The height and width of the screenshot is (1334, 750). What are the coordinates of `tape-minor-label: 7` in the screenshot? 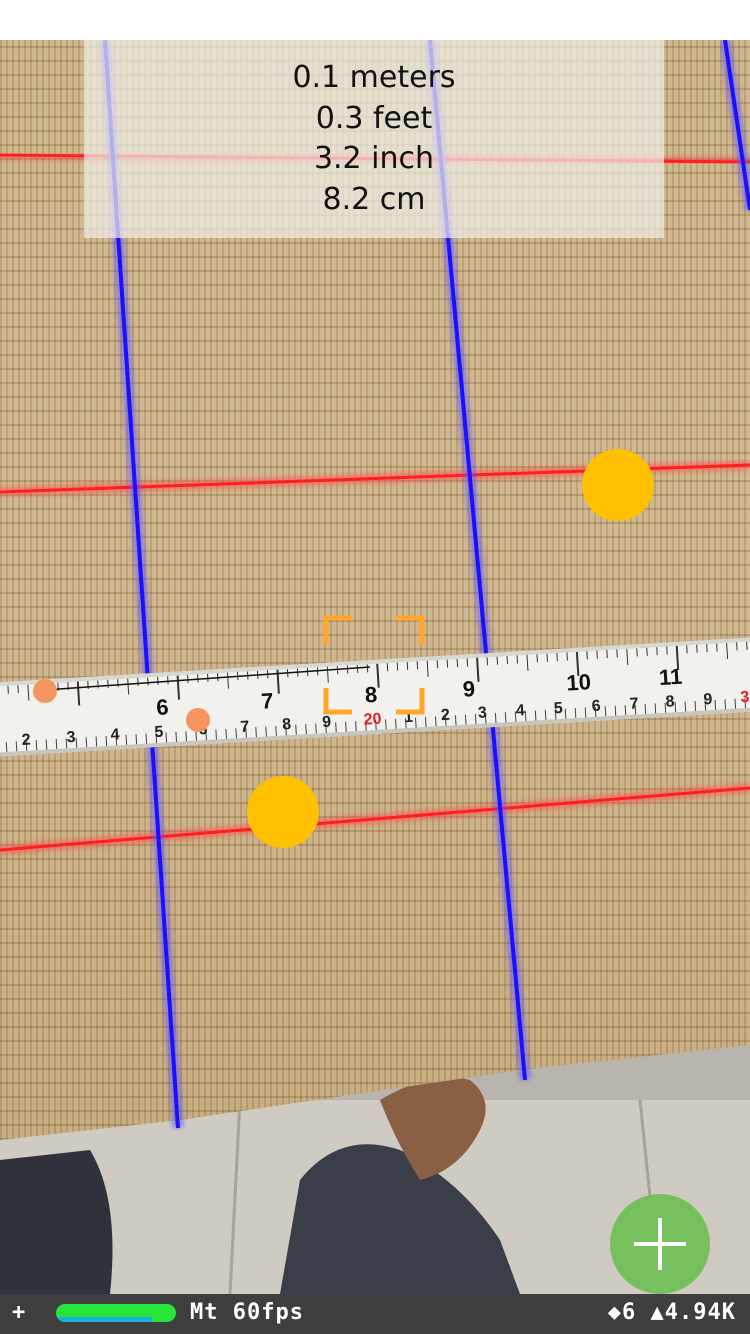 It's located at (245, 727).